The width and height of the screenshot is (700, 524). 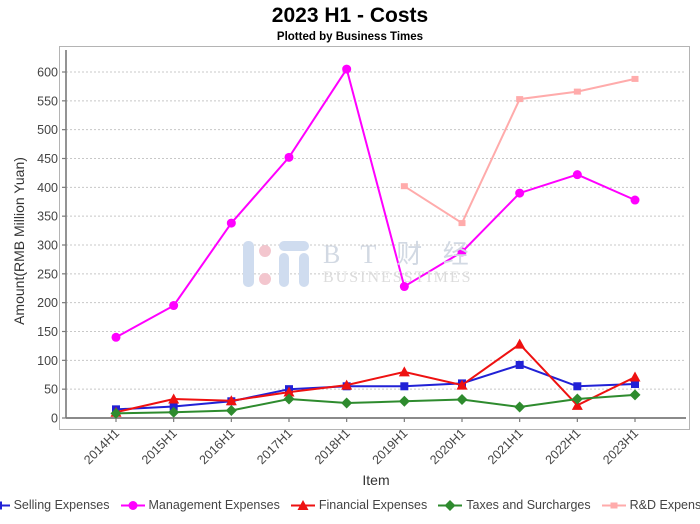 I want to click on y-tick-label: 150, so click(x=47, y=332).